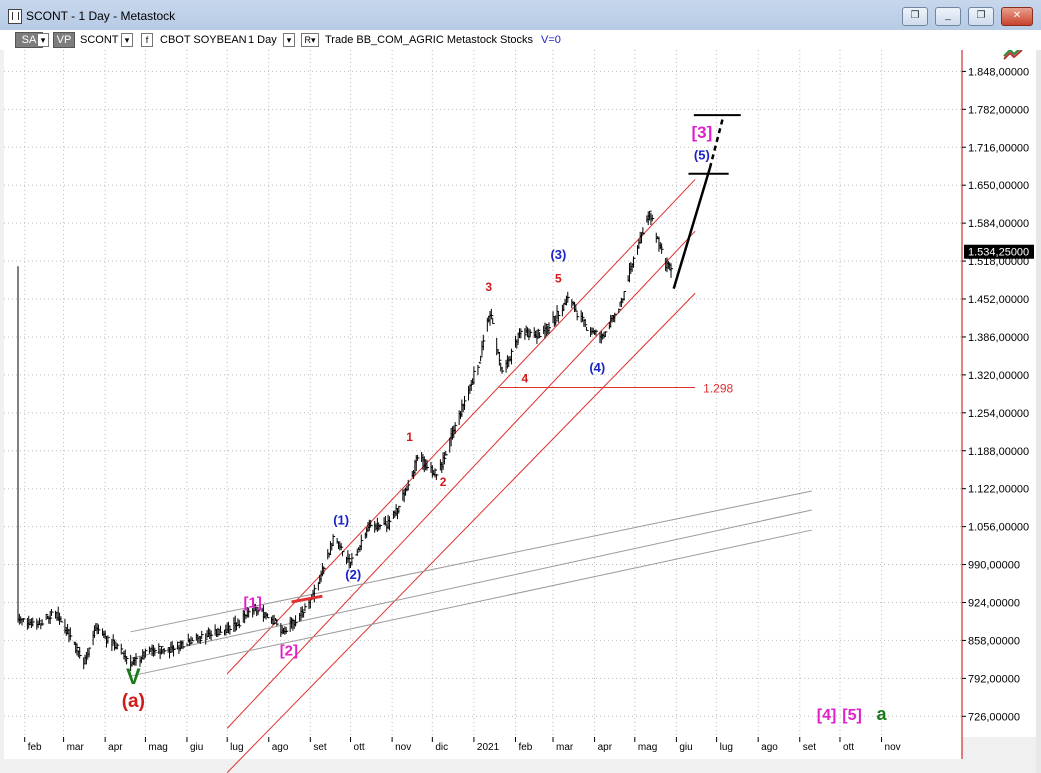  What do you see at coordinates (520, 15) in the screenshot?
I see `title-bar: SCONT - 1 Day - Metastock ❐ _ ❐ ✕` at bounding box center [520, 15].